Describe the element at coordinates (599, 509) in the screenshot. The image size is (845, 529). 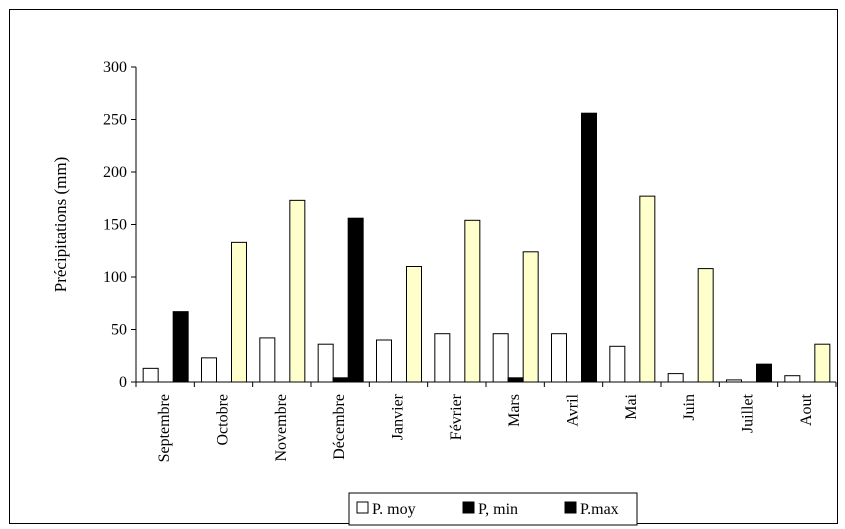
I see `legend-label: P.max` at that location.